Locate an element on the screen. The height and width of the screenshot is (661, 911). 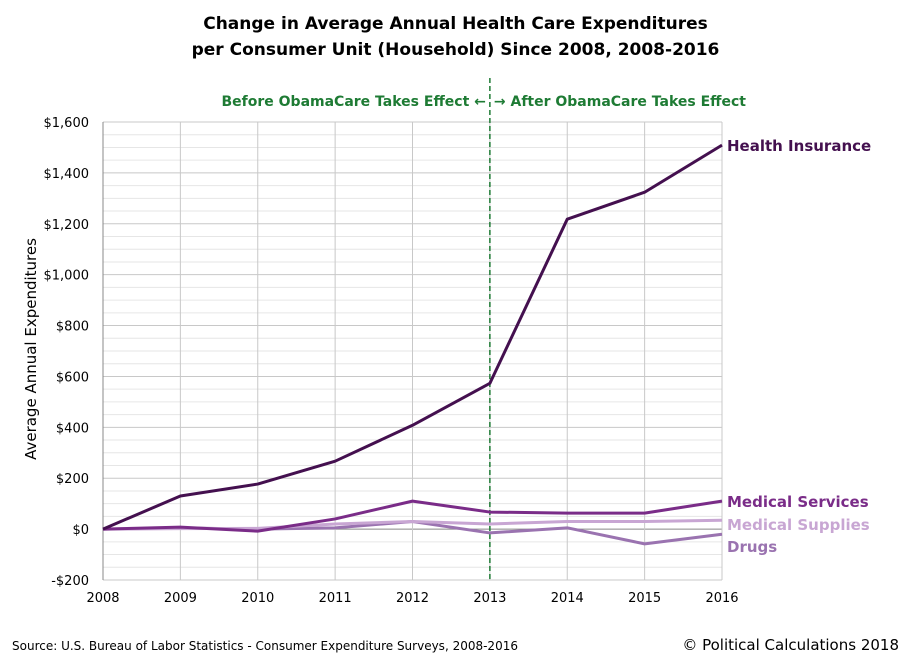
x-tick-label: 2010 is located at coordinates (257, 598).